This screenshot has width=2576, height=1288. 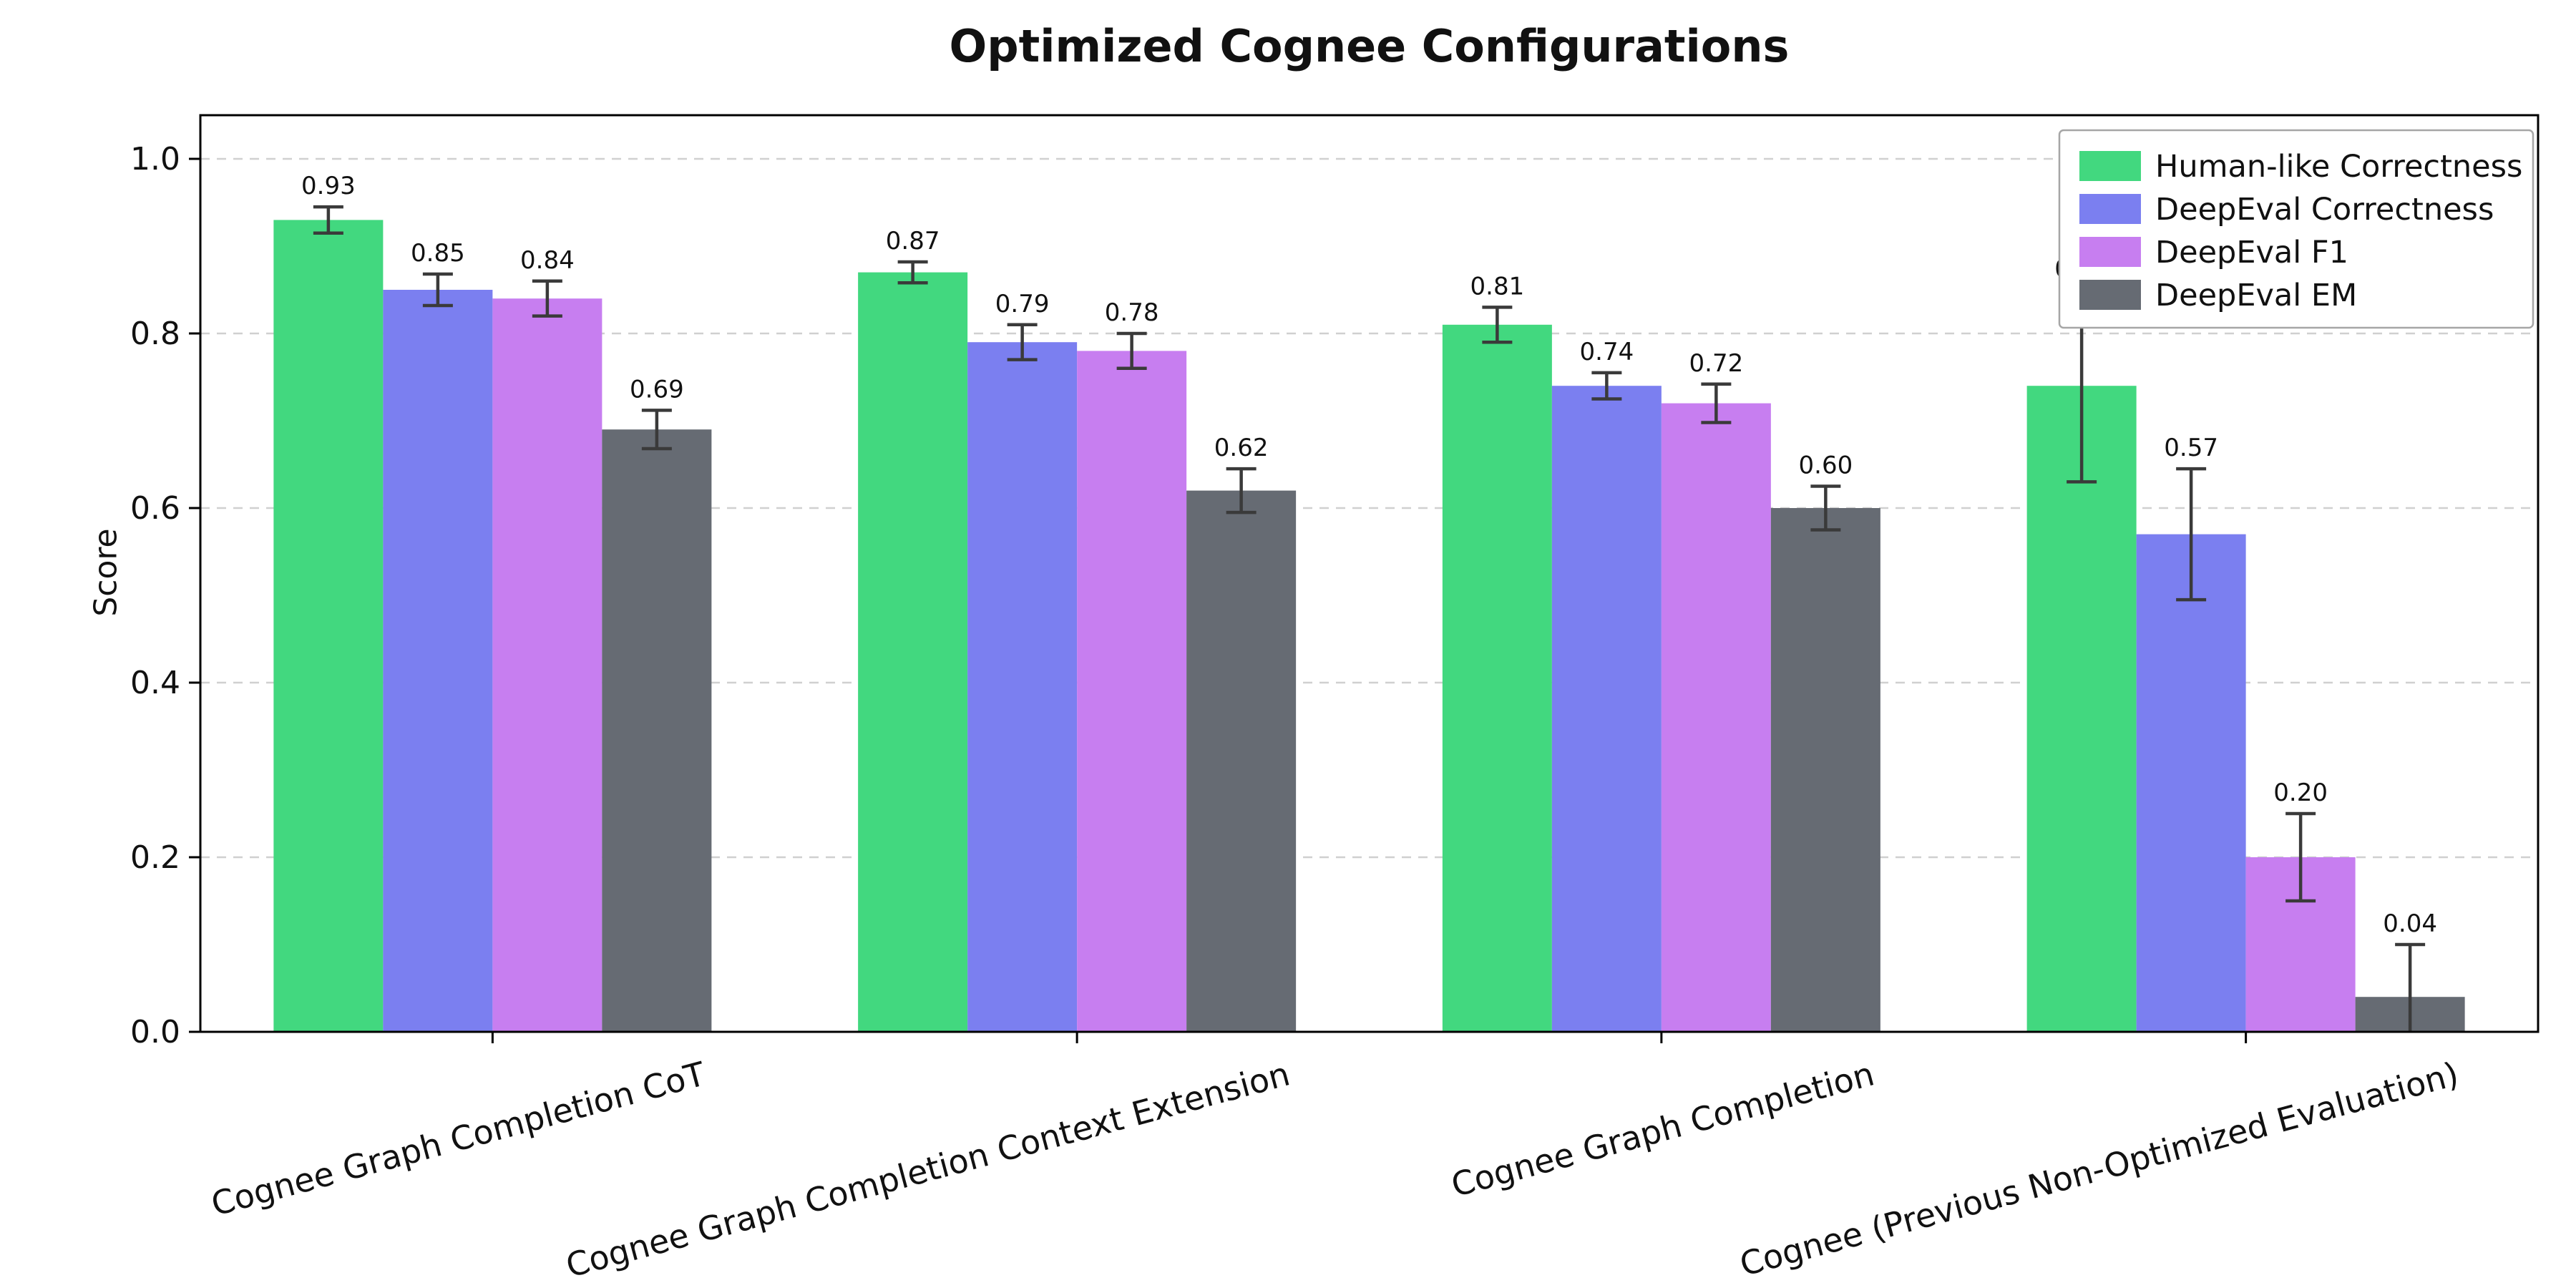 I want to click on x-tick-label: Cognee Graph Completion, so click(x=1662, y=1129).